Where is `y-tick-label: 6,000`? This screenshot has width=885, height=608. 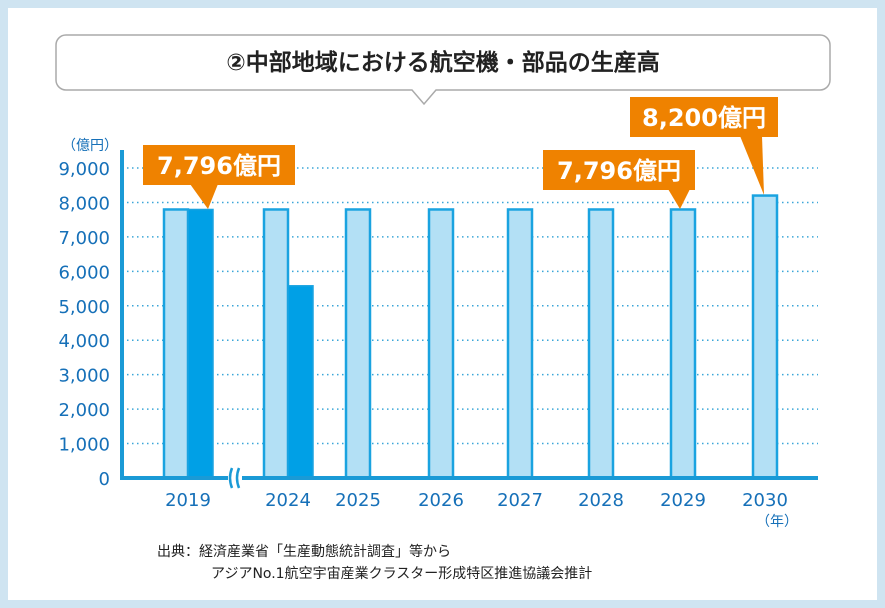
y-tick-label: 6,000 is located at coordinates (84, 272).